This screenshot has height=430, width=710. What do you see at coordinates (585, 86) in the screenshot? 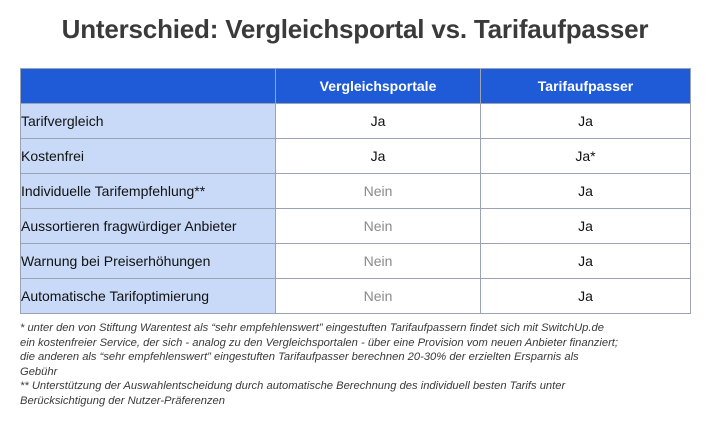
I see `header-tarifaufpasser: Tarifaufpasser` at bounding box center [585, 86].